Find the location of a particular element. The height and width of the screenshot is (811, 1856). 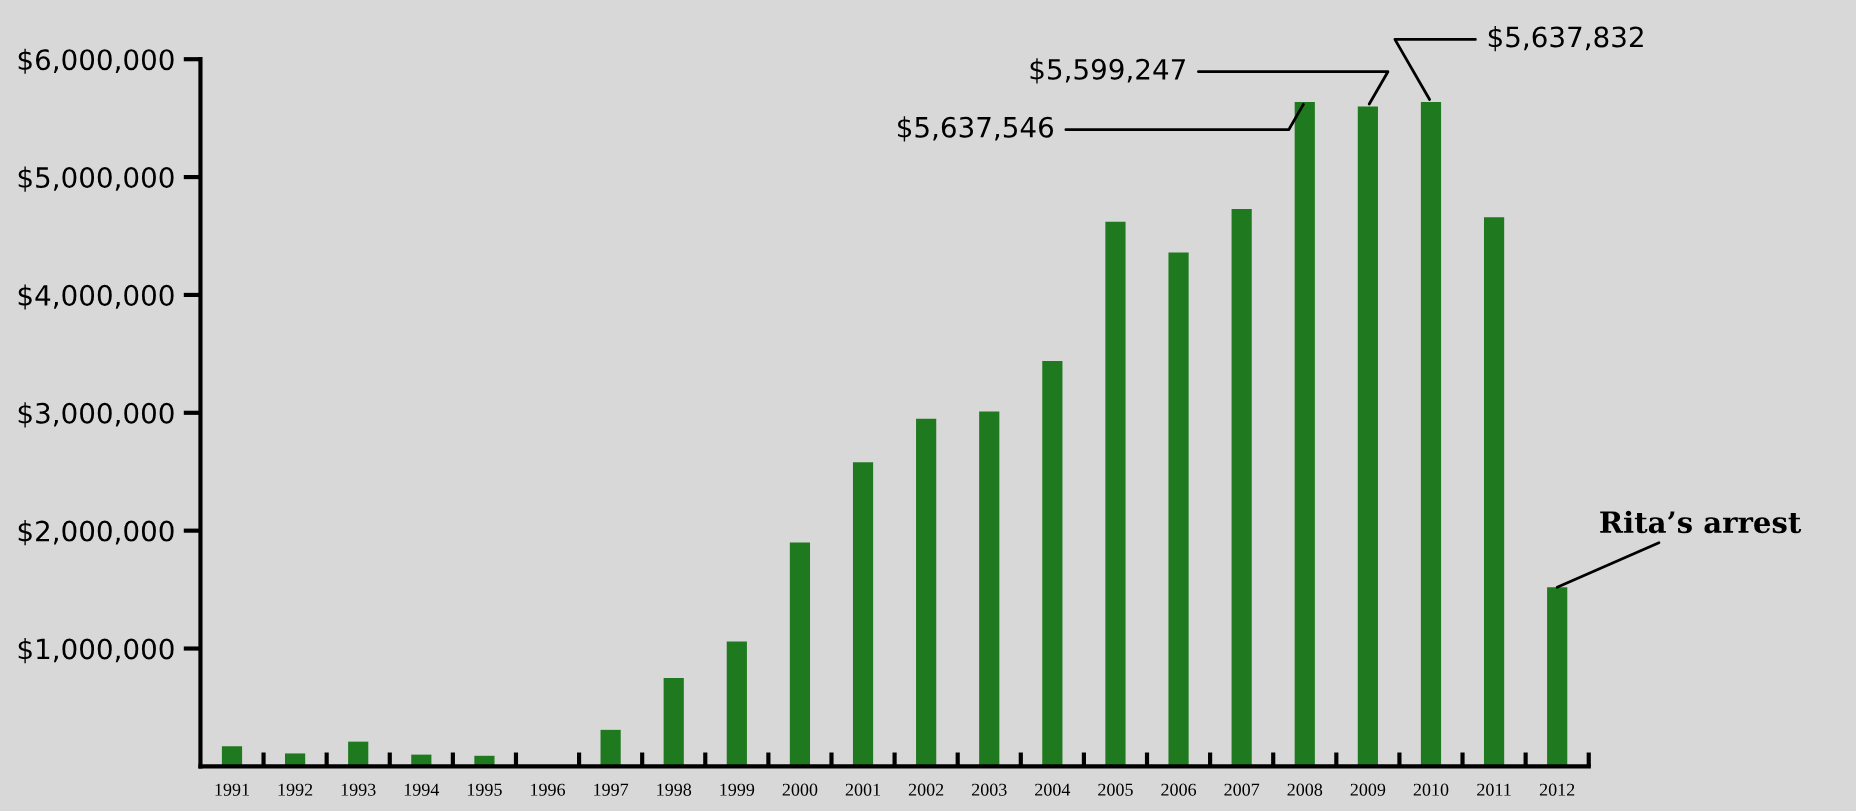

annotation: Rita’s arrest is located at coordinates (1701, 522).